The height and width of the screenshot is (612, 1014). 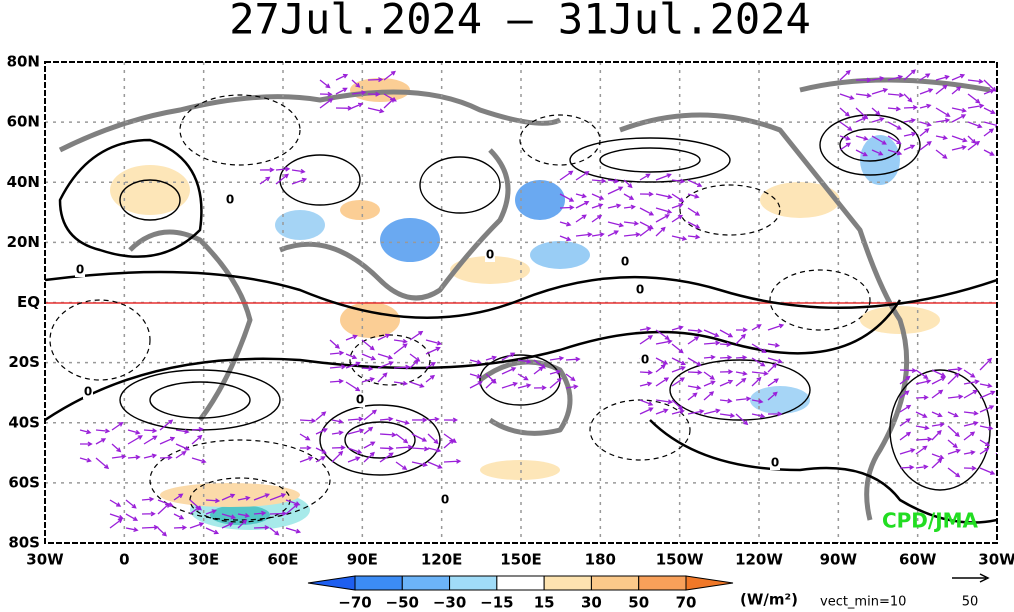 What do you see at coordinates (23, 242) in the screenshot?
I see `lat-label: 20N` at bounding box center [23, 242].